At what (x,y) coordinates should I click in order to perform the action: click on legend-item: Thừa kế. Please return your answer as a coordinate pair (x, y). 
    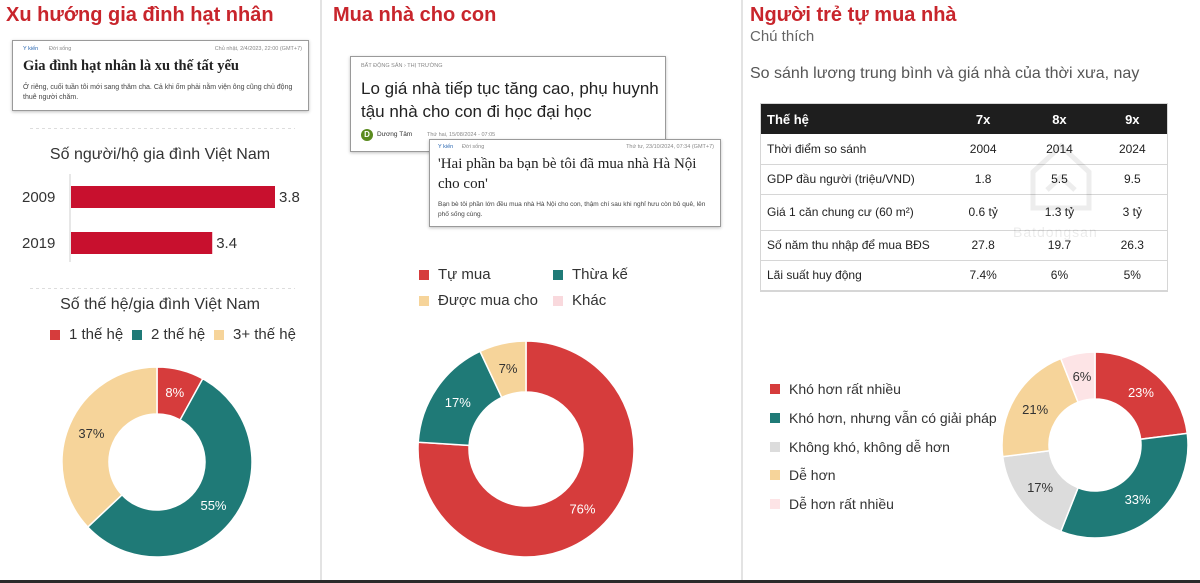
    Looking at the image, I should click on (590, 274).